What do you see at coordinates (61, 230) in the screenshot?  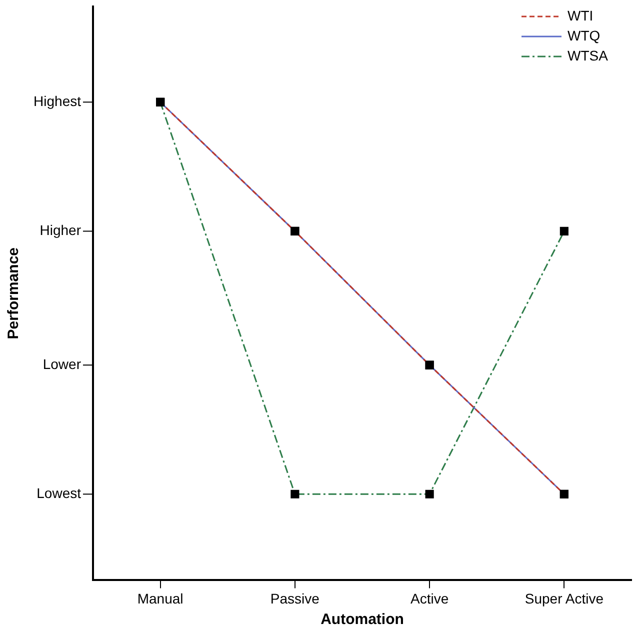 I see `text: Higher` at bounding box center [61, 230].